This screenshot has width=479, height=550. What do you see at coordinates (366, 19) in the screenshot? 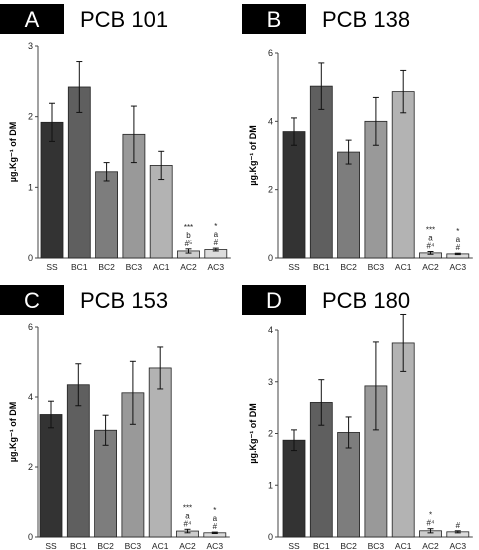
I see `chart-title: PCB 138` at bounding box center [366, 19].